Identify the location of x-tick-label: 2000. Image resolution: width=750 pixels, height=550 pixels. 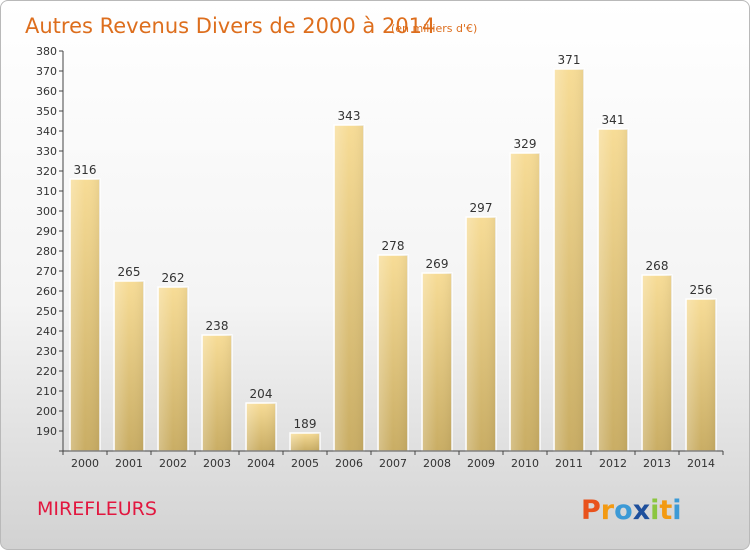
(85, 463).